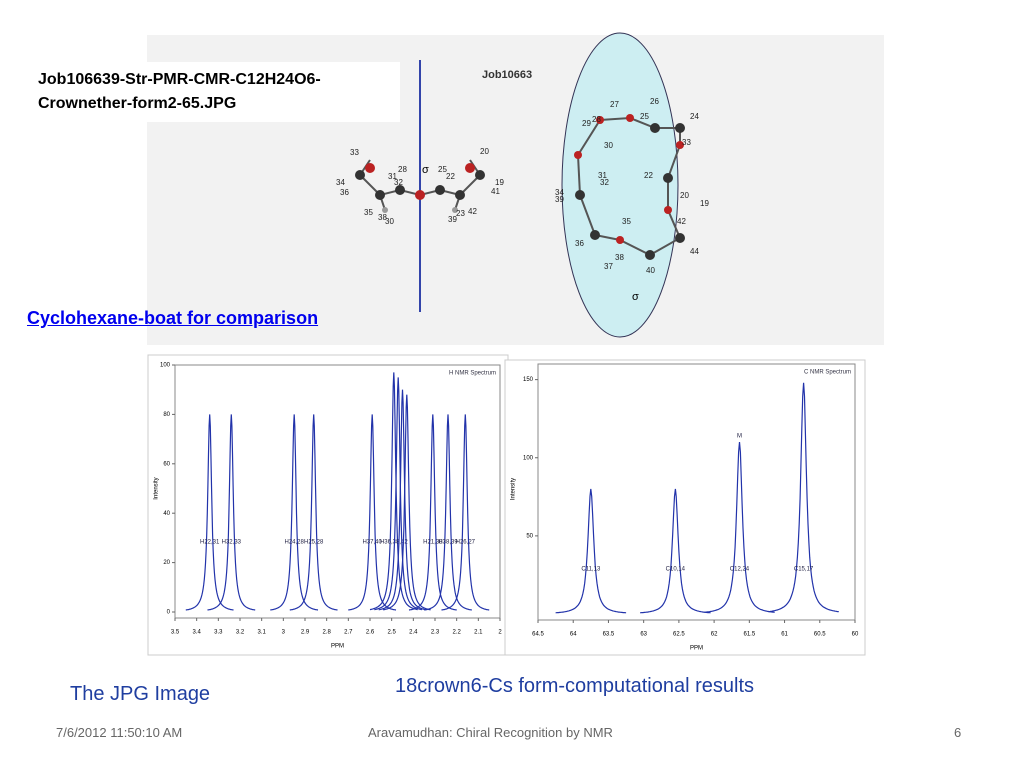 This screenshot has width=1024, height=768. I want to click on peak-label: H22,31, so click(210, 543).